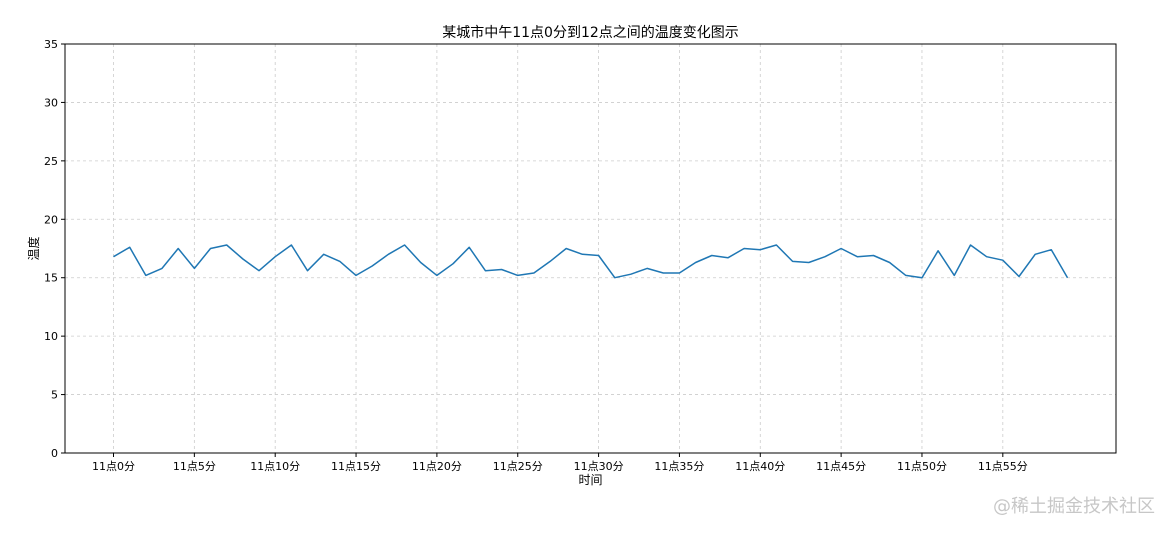 The width and height of the screenshot is (1171, 534). I want to click on y-tick-label: 20, so click(51, 219).